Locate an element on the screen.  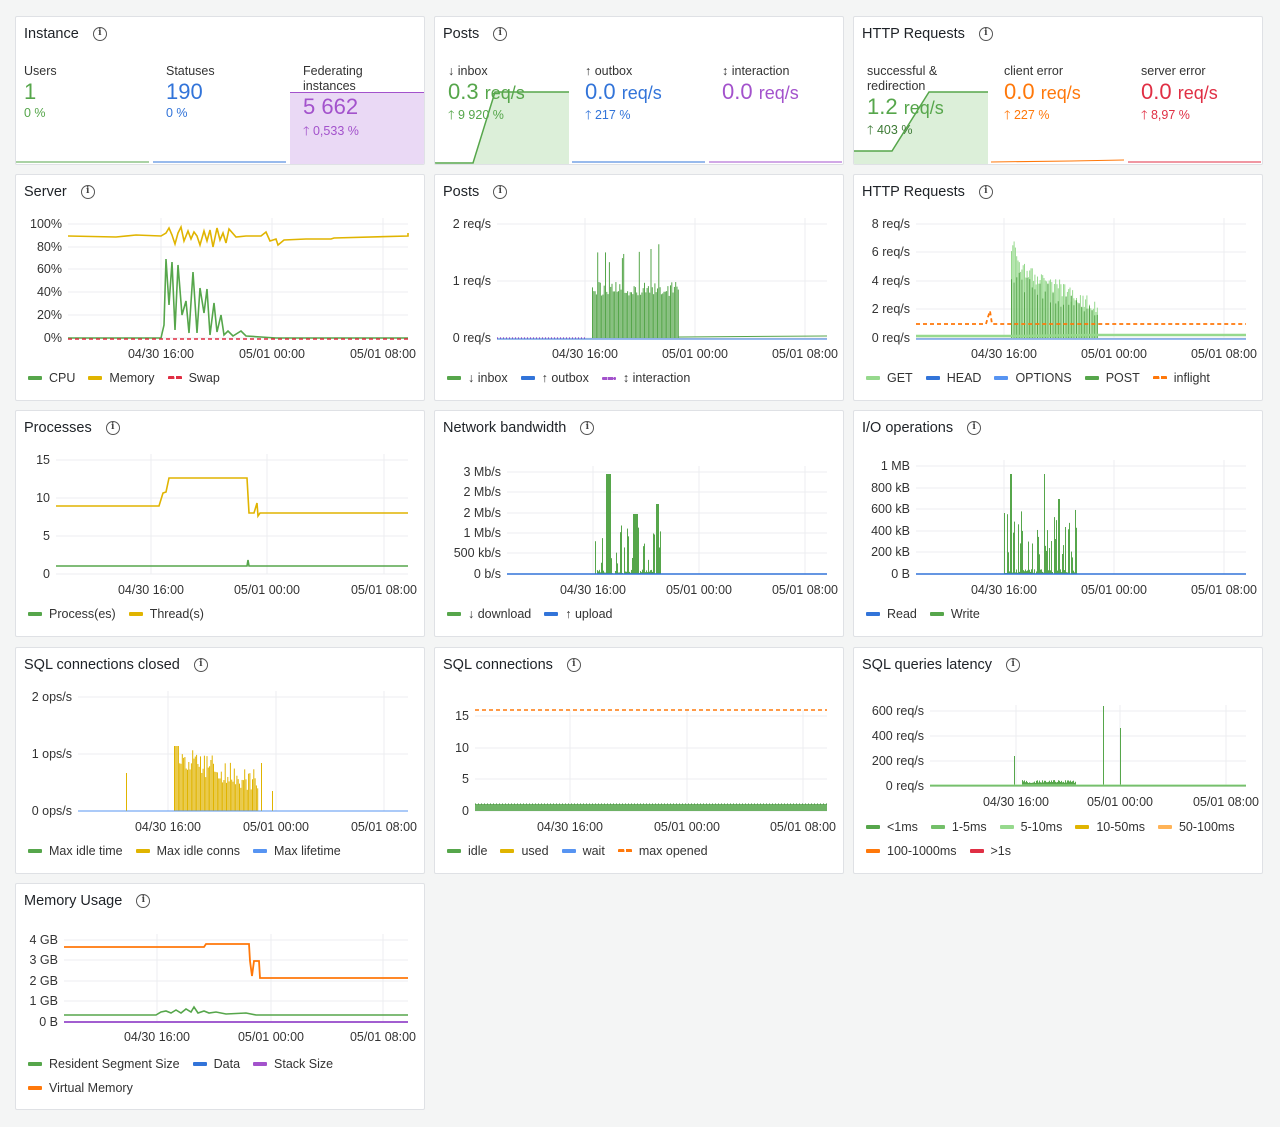
legend-item: CPU is located at coordinates (51, 378).